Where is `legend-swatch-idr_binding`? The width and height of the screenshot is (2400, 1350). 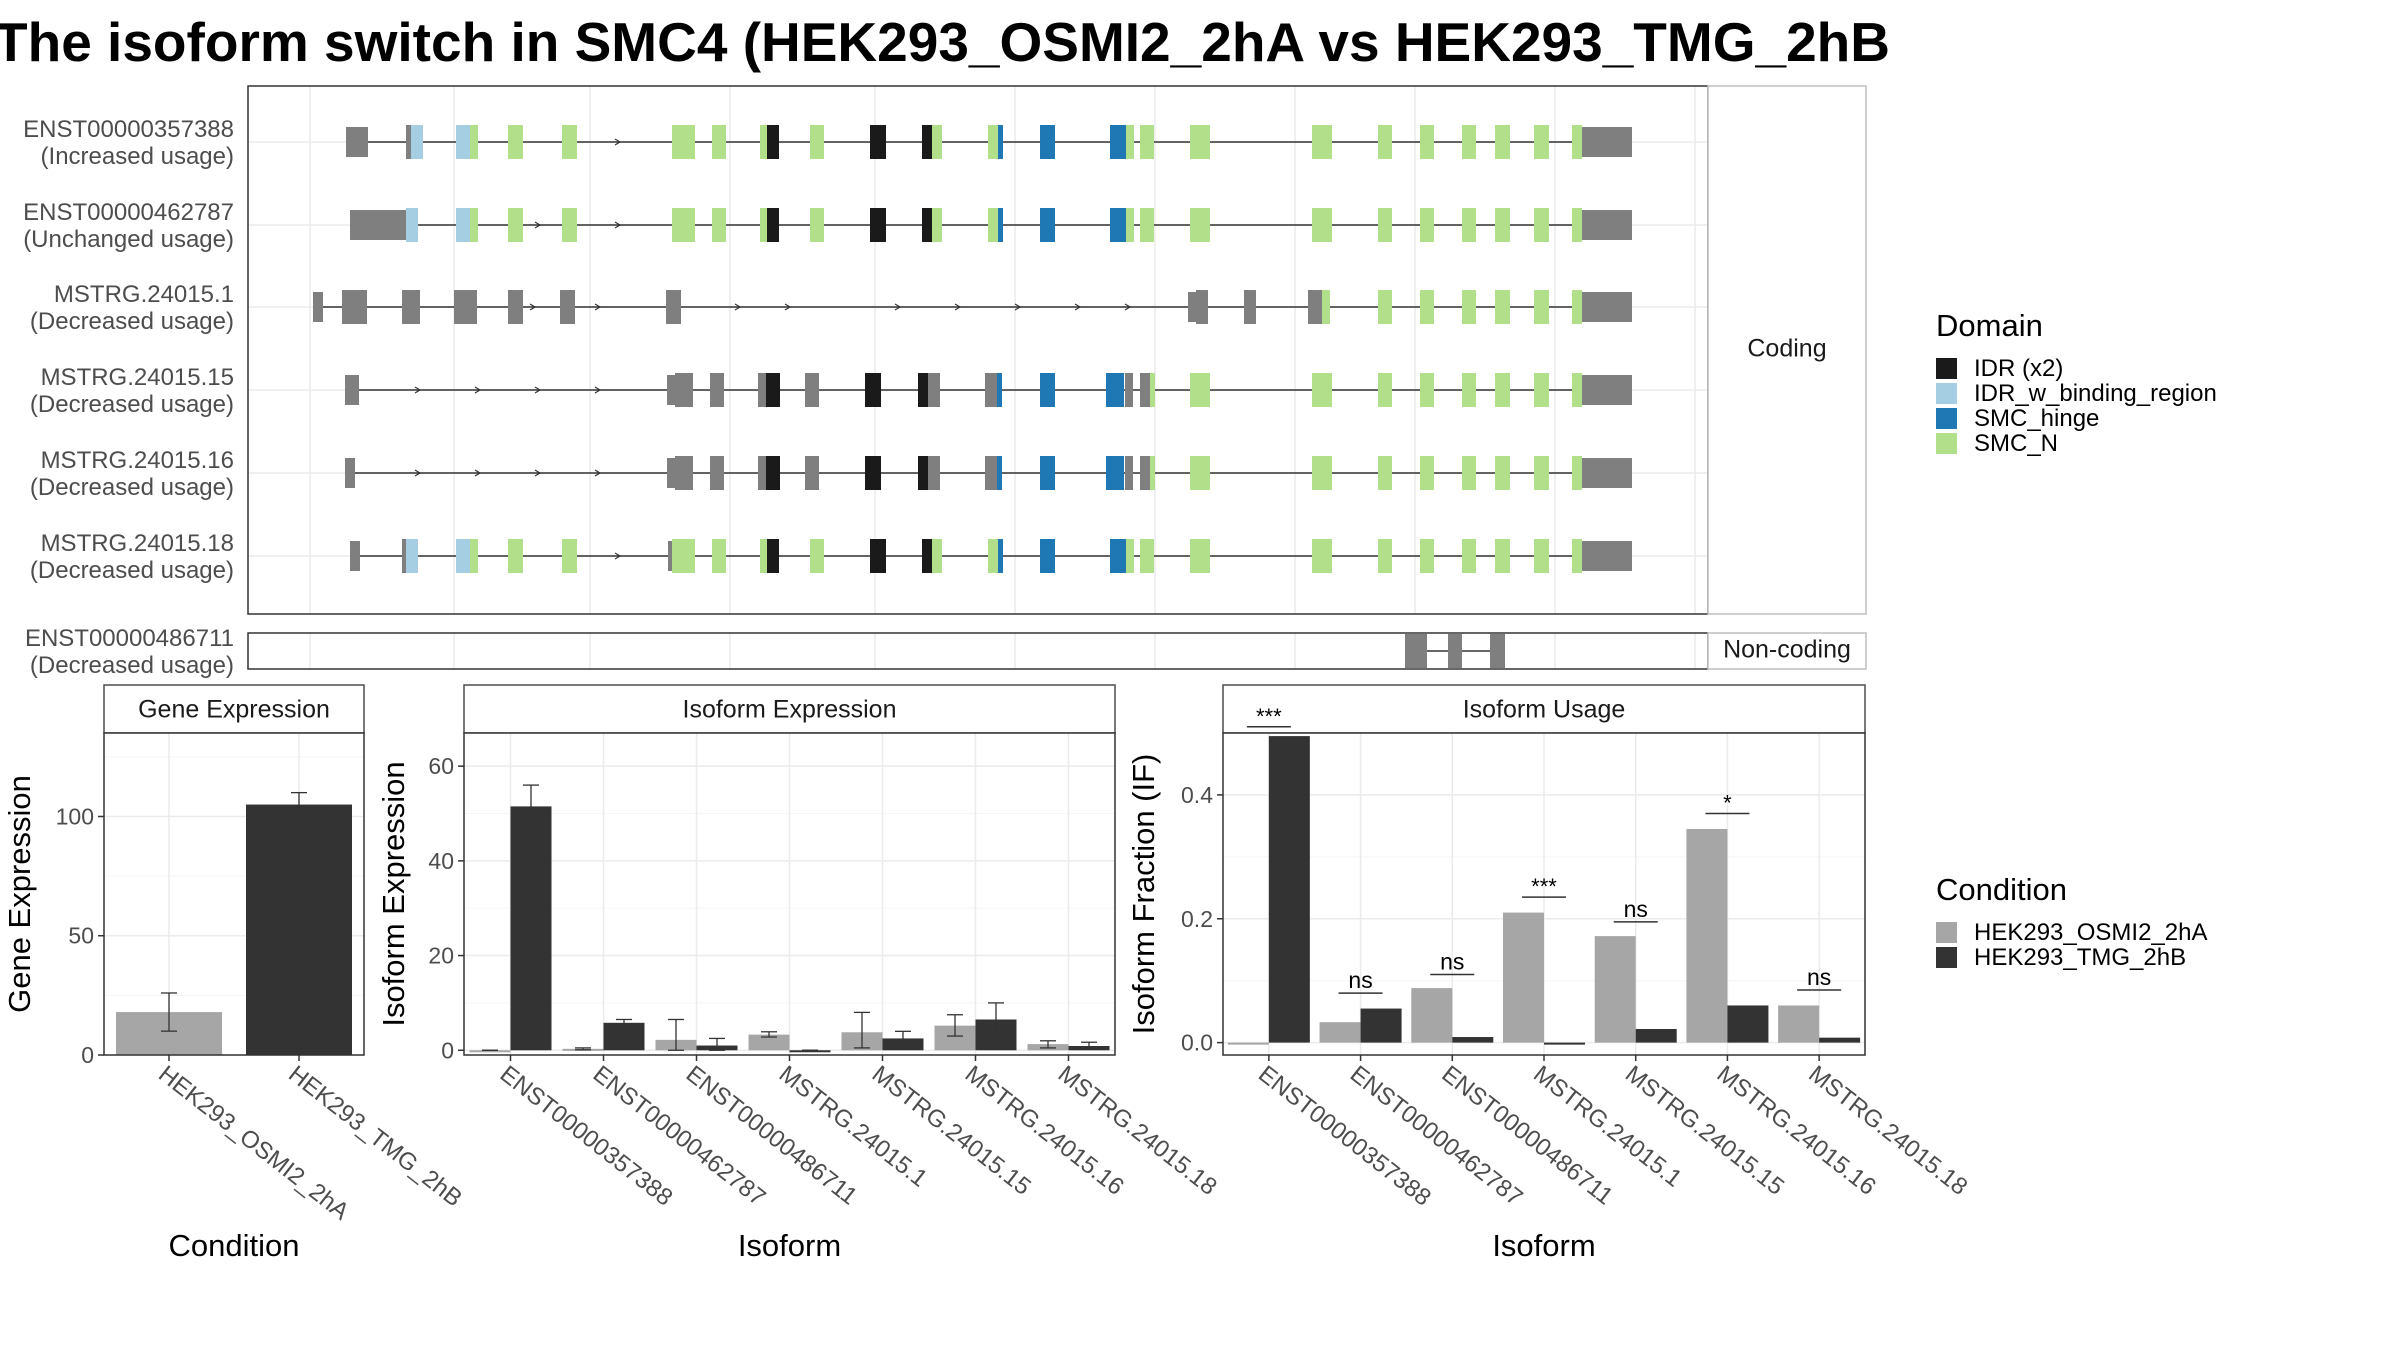 legend-swatch-idr_binding is located at coordinates (1946, 393).